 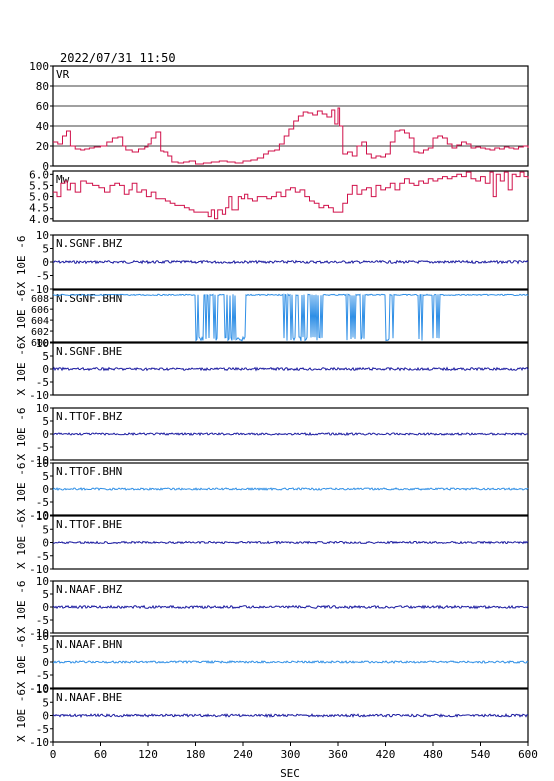 I want to click on y-tick-label: 600, so click(x=40, y=343).